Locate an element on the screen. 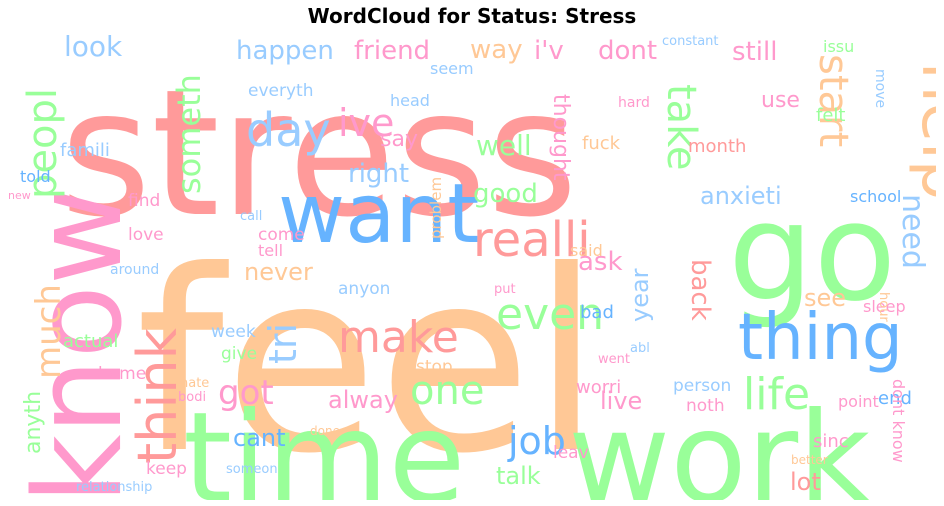  cloud-word: new is located at coordinates (19, 195).